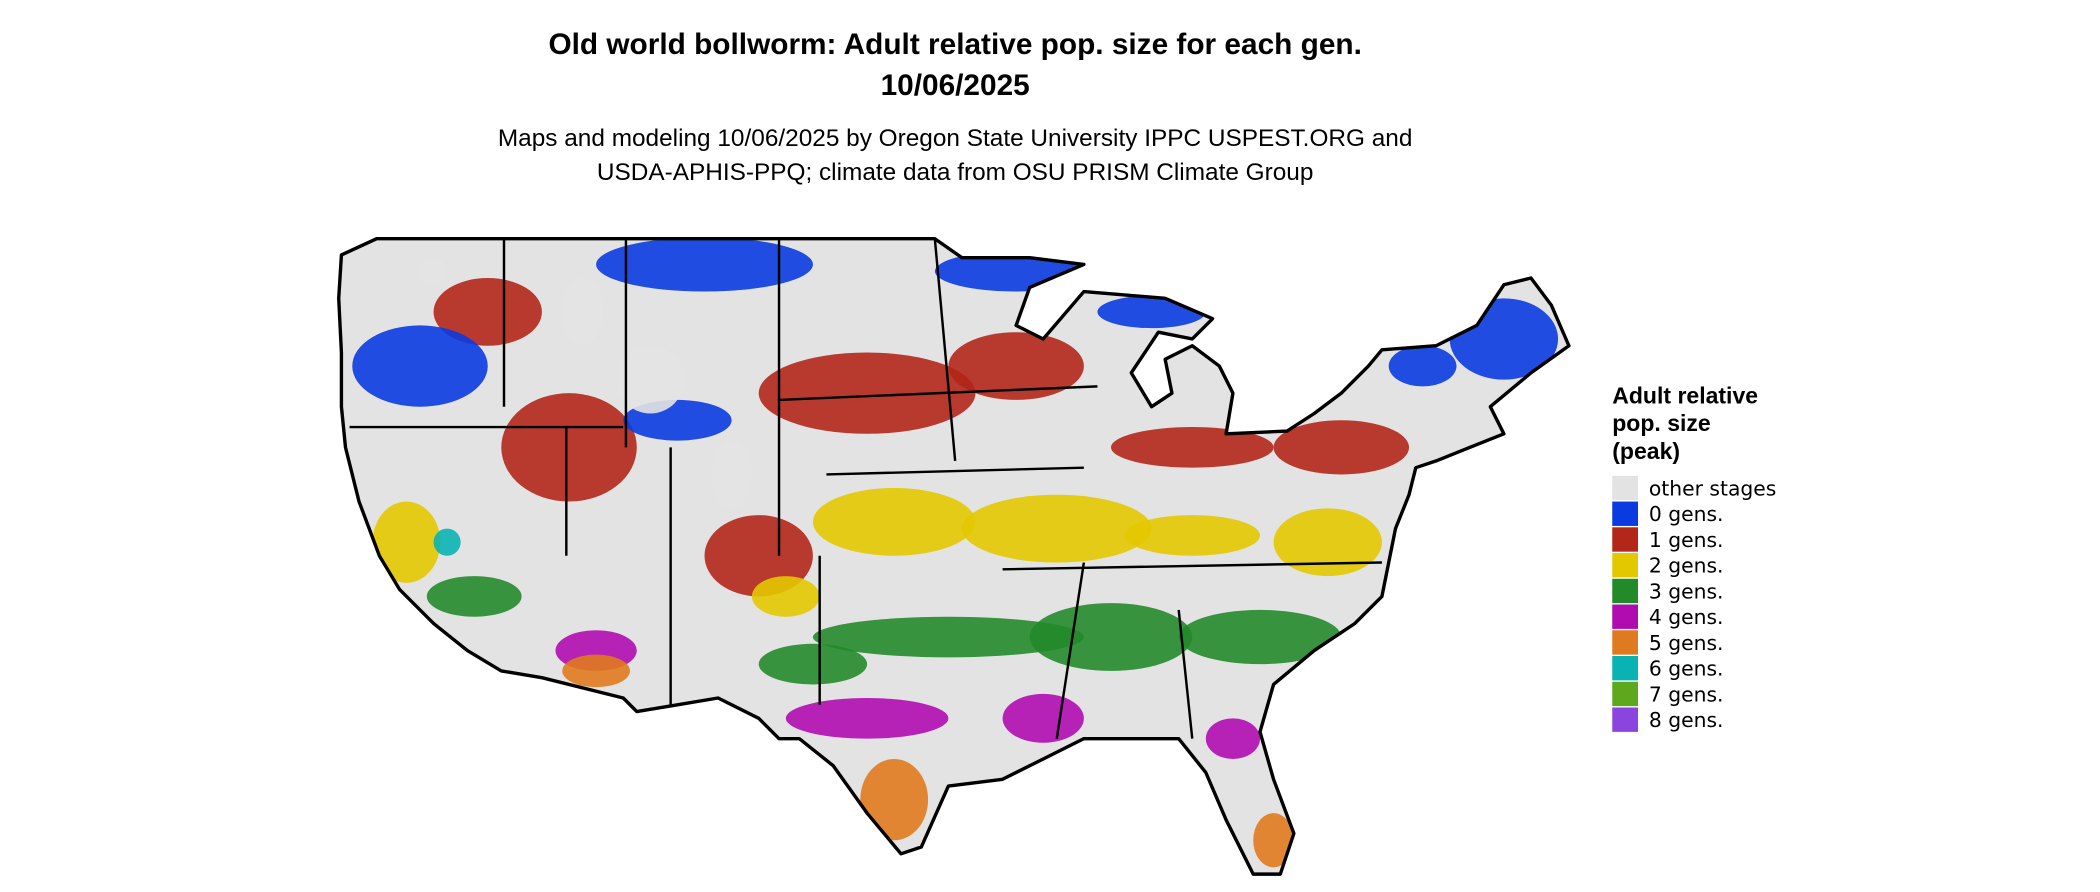  I want to click on legend-label: 0 gens., so click(1686, 514).